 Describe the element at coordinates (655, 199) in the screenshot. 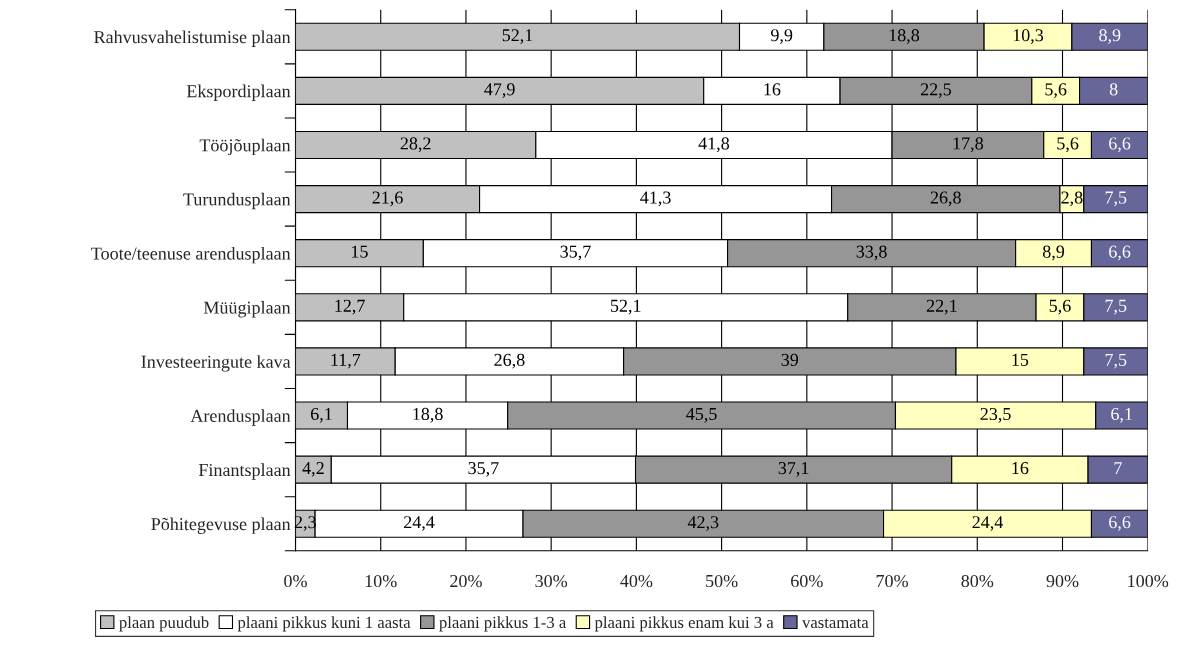

I see `data-label: 41,3` at that location.